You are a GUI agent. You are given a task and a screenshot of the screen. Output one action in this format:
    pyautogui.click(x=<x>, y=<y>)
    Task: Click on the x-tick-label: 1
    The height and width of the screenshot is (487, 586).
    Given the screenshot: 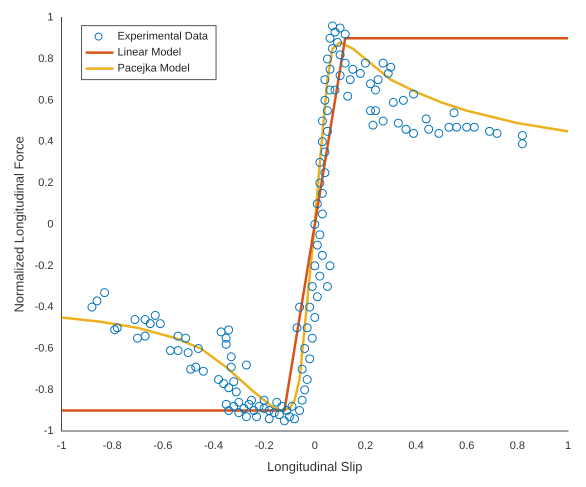 What is the action you would take?
    pyautogui.click(x=568, y=446)
    